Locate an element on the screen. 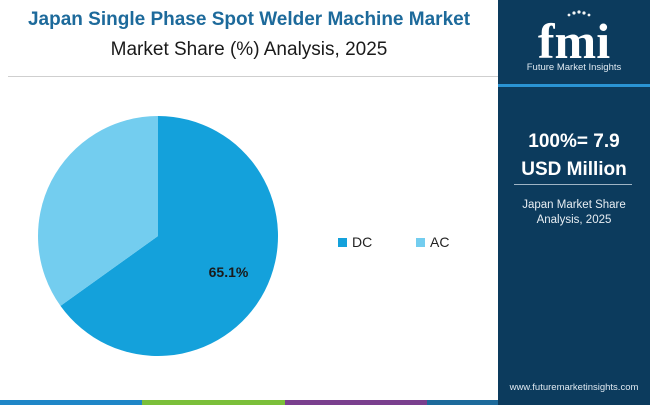 This screenshot has height=405, width=650. sidebar-caption-line-2: Analysis, 2025 is located at coordinates (574, 220).